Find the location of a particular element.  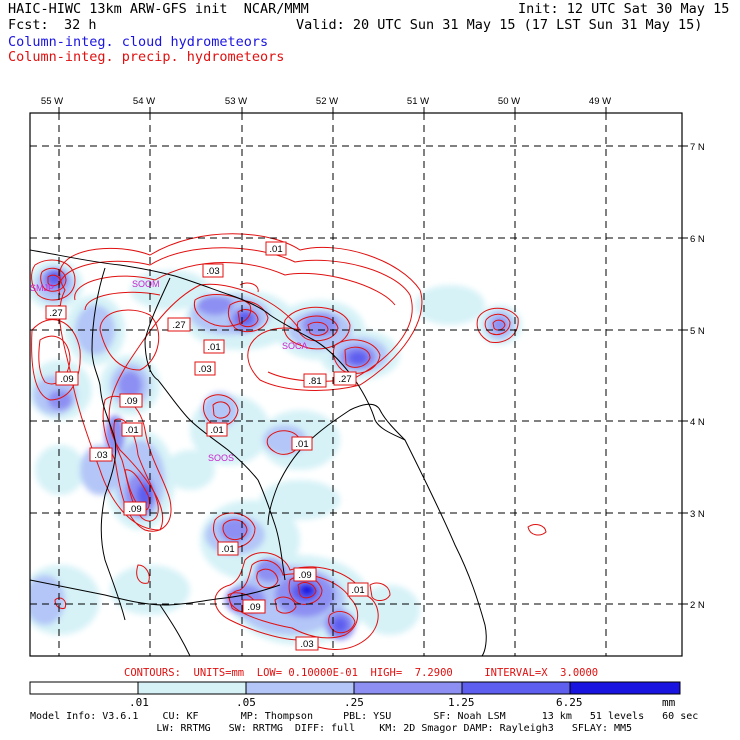

station-labels: SMJP SOCA SOOS SOOM is located at coordinates (169, 371).